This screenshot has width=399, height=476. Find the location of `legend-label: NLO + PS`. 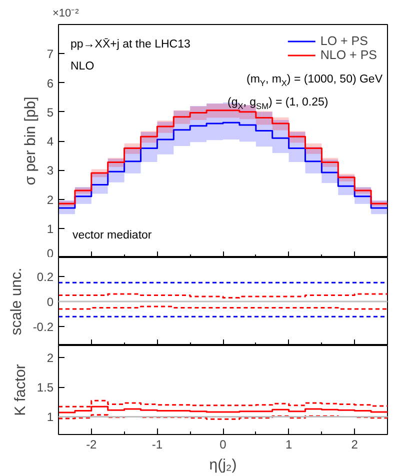

legend-label: NLO + PS is located at coordinates (348, 55).